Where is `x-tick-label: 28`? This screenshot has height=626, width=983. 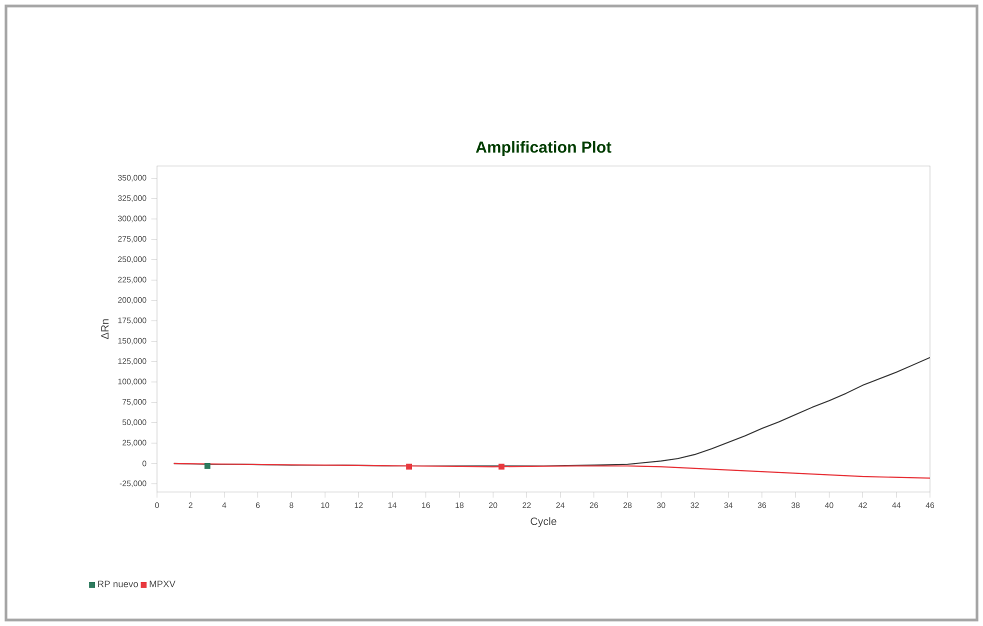 x-tick-label: 28 is located at coordinates (627, 505).